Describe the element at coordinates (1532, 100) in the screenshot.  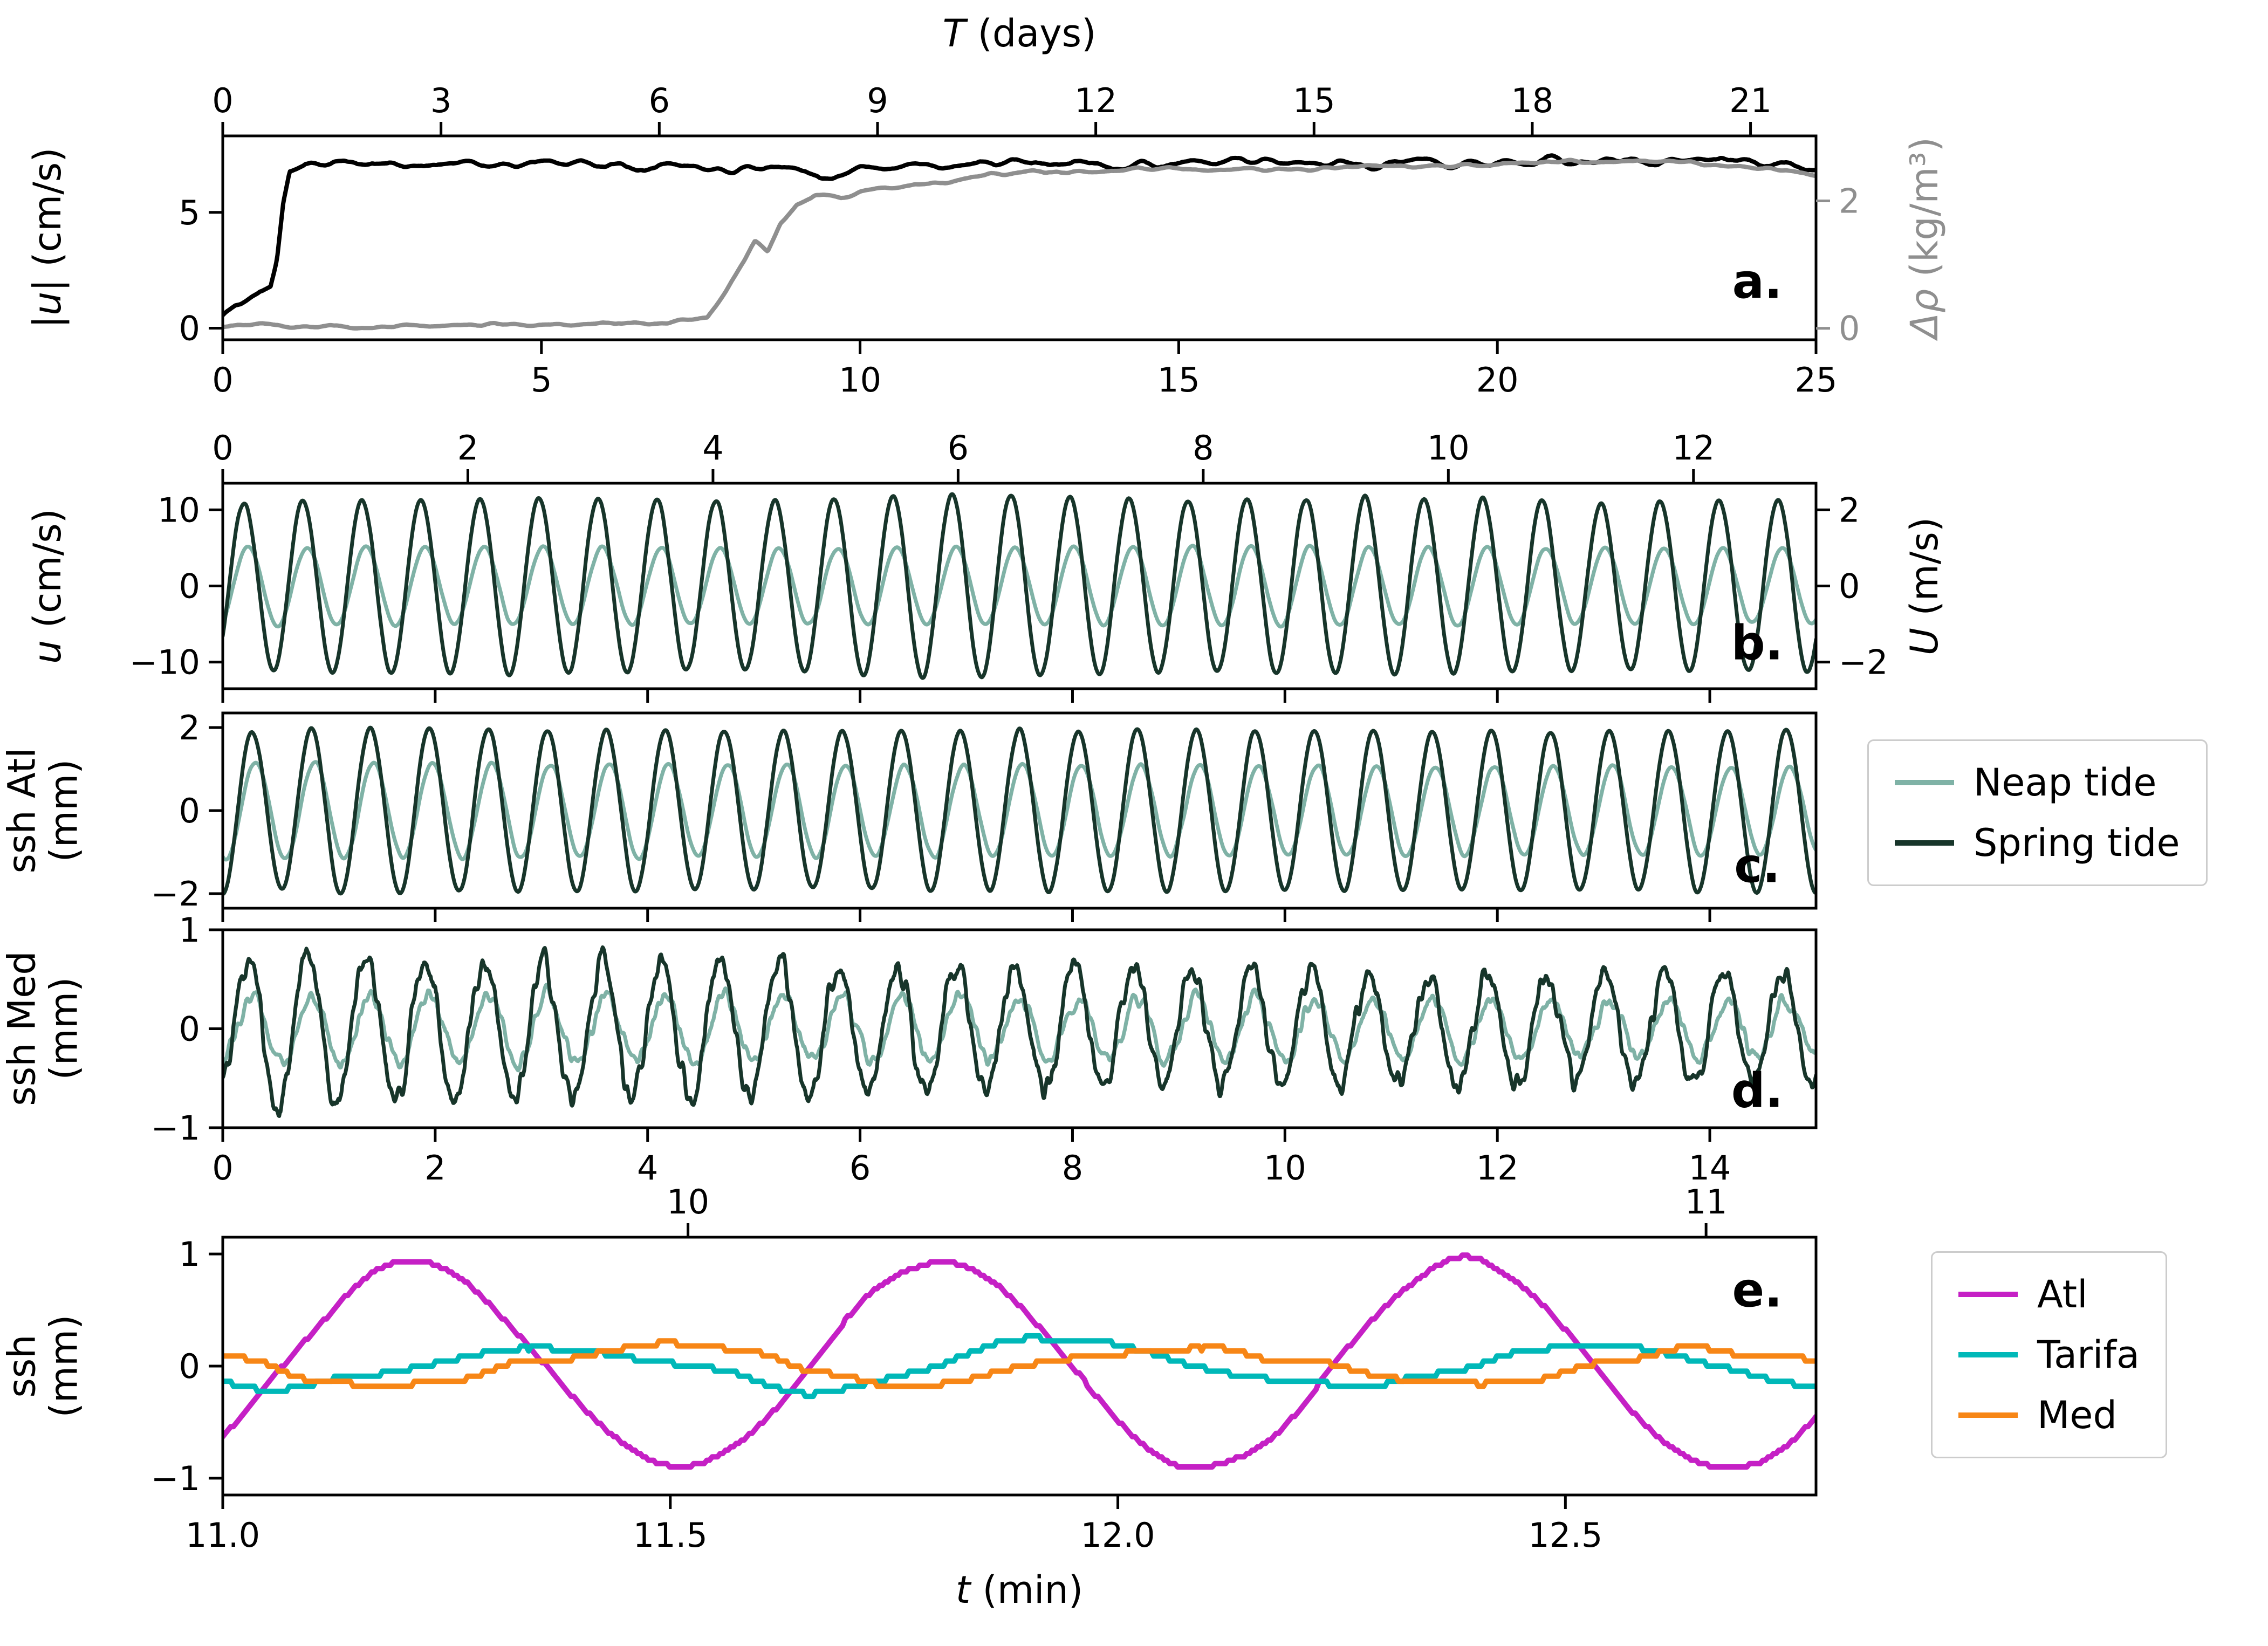
I see `tick-label: 18` at that location.